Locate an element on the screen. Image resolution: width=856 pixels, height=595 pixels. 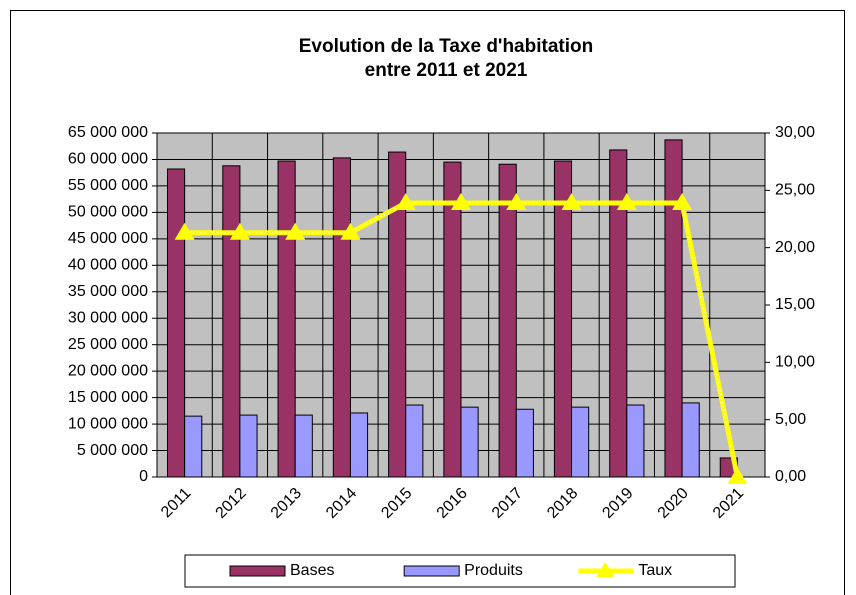
y-tick-label: 45 000 000 is located at coordinates (108, 238).